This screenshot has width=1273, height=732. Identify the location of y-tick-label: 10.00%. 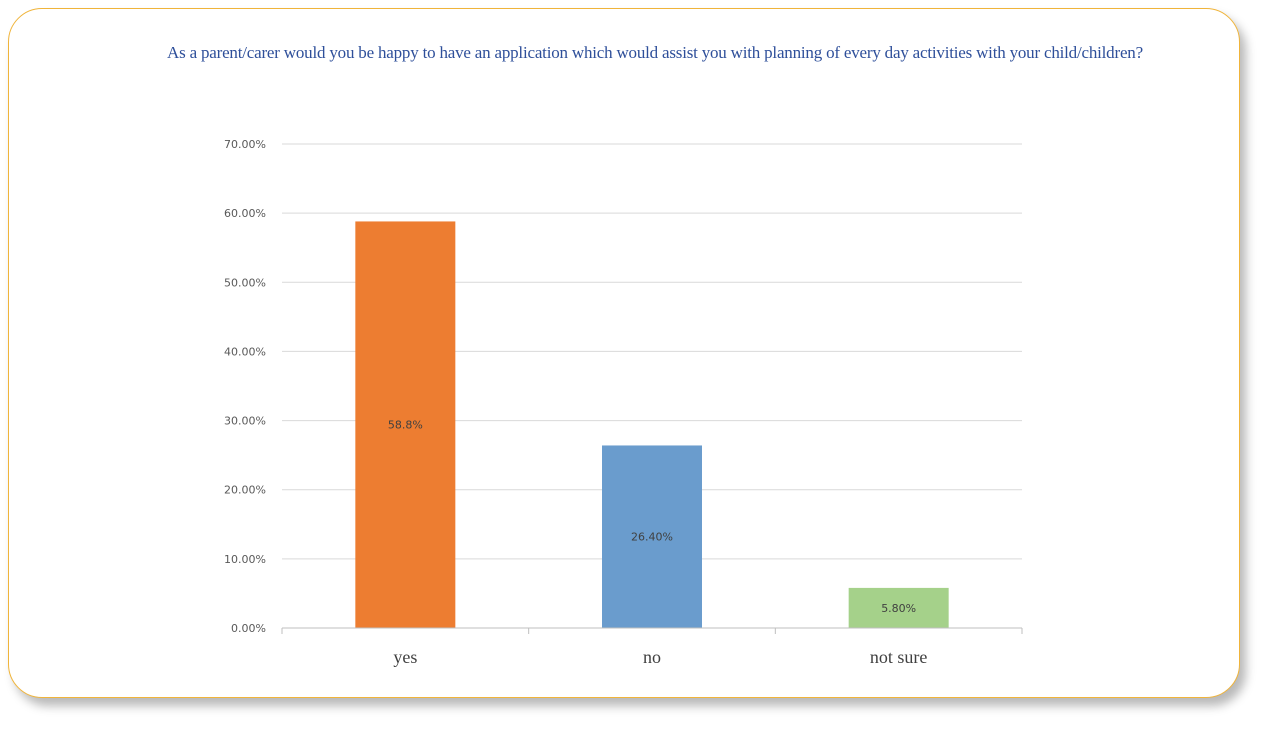
(245, 559).